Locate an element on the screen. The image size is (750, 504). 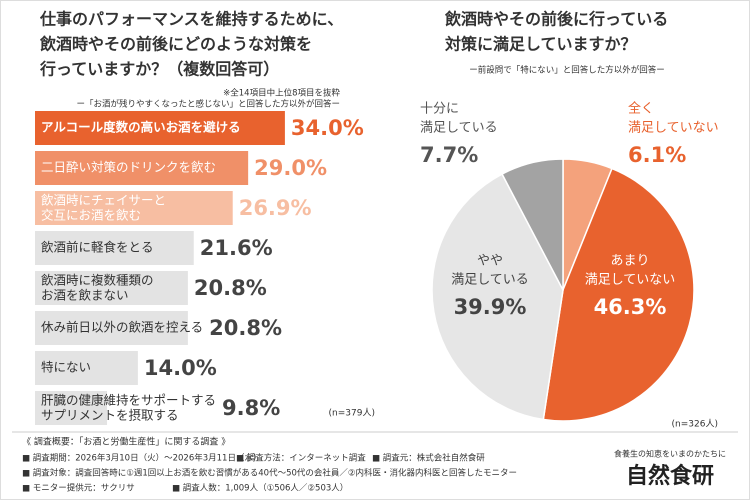
bar-label: 肝臓の健康維持をサポートするサプリメントを摂取する is located at coordinates (128, 407).